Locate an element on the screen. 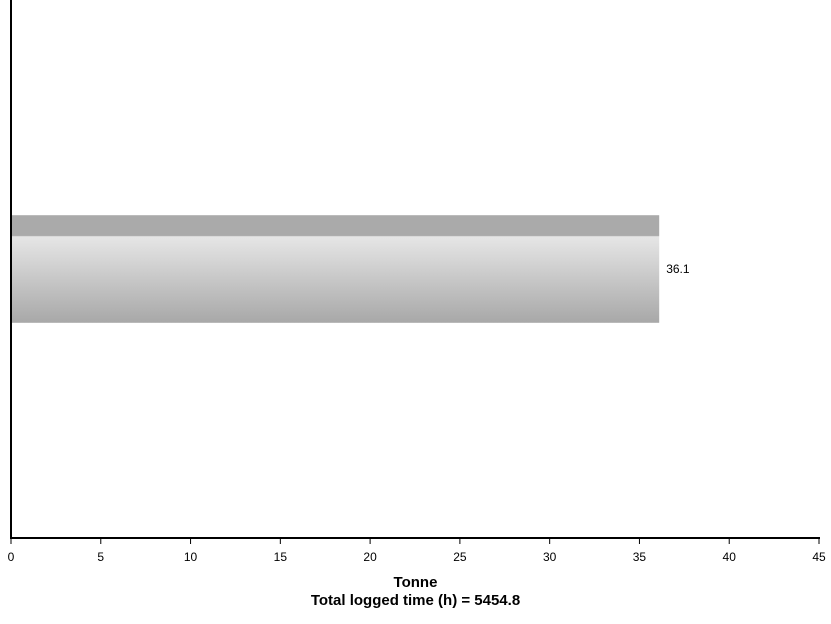 This screenshot has height=624, width=831. x-tick-label: 30 is located at coordinates (550, 557).